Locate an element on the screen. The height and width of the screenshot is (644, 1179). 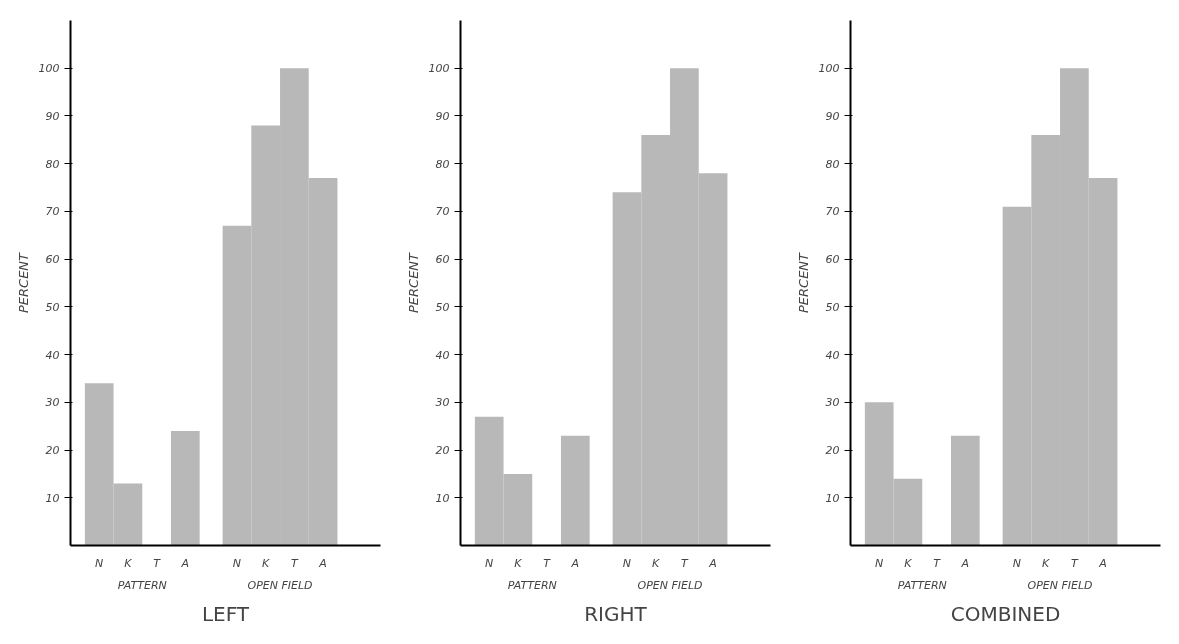
text: LEFT is located at coordinates (225, 613).